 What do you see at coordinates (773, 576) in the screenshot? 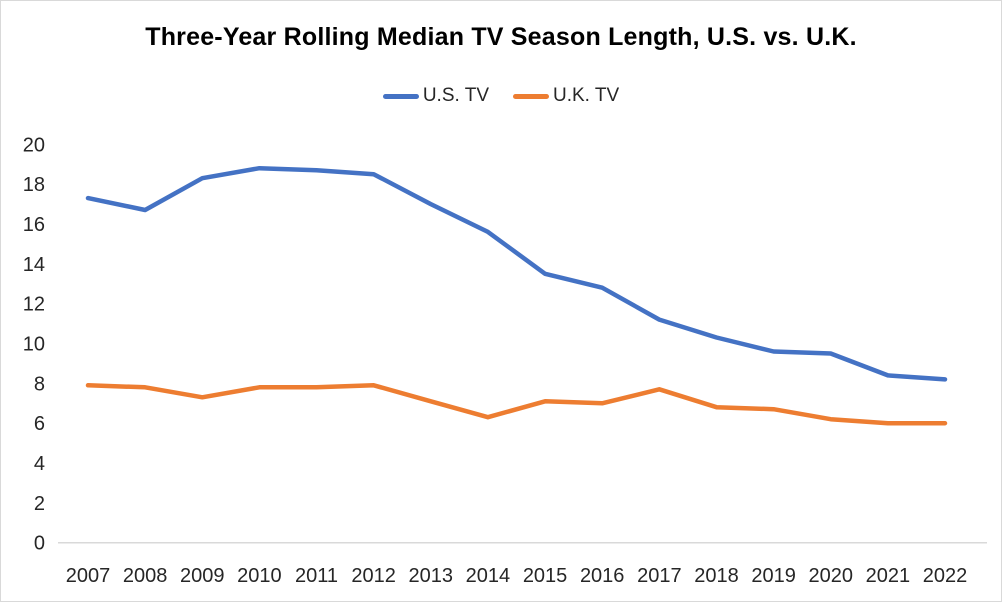
I see `x-axis-tick-label: 2019` at bounding box center [773, 576].